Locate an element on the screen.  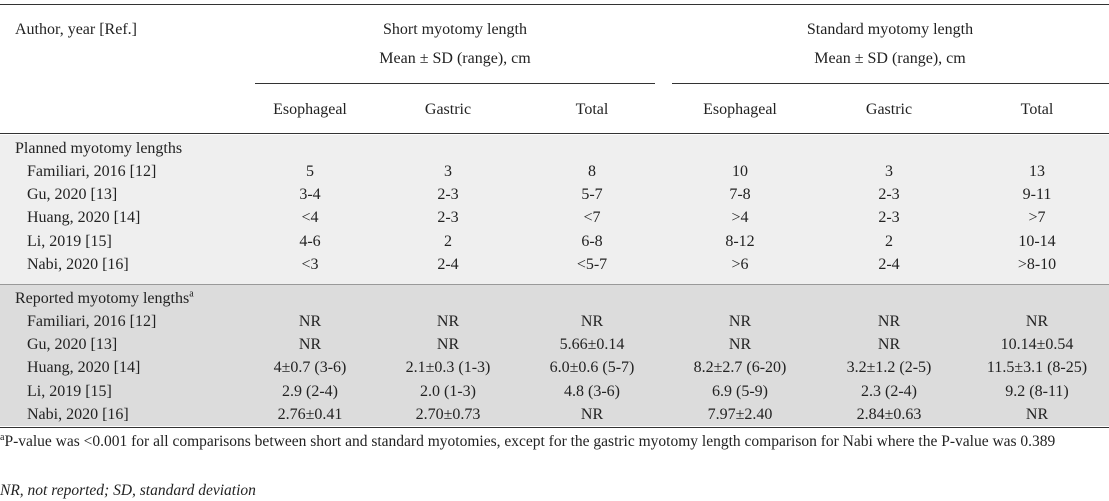
top-rule is located at coordinates (554, 4).